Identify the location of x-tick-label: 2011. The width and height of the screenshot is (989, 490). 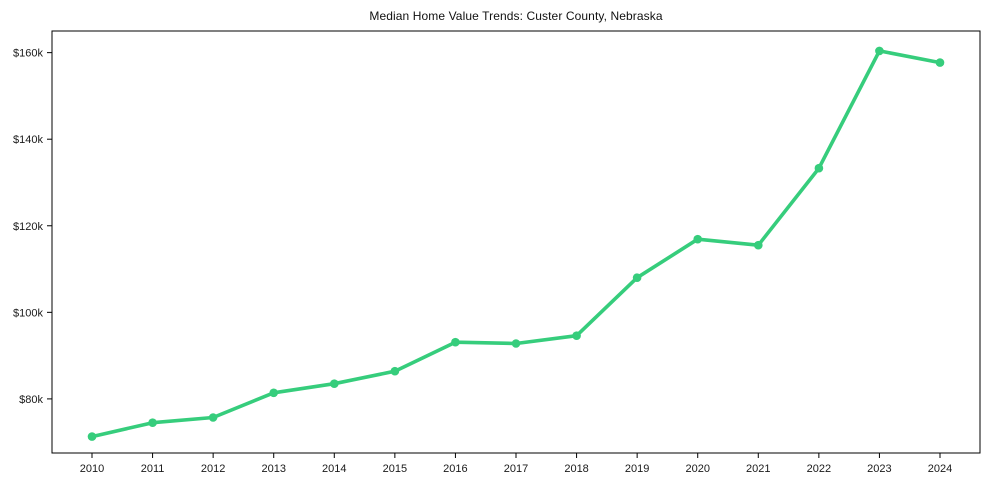
(153, 469).